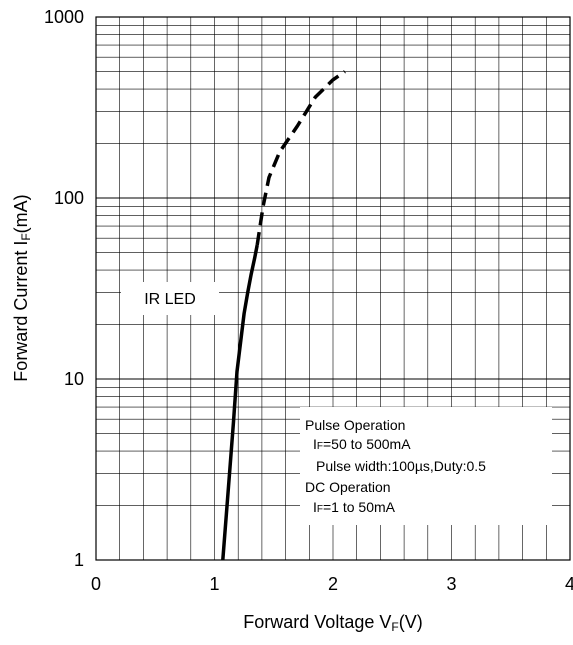 The width and height of the screenshot is (573, 645). I want to click on x-tick-labels: 0 1 2 3 4, so click(332, 584).